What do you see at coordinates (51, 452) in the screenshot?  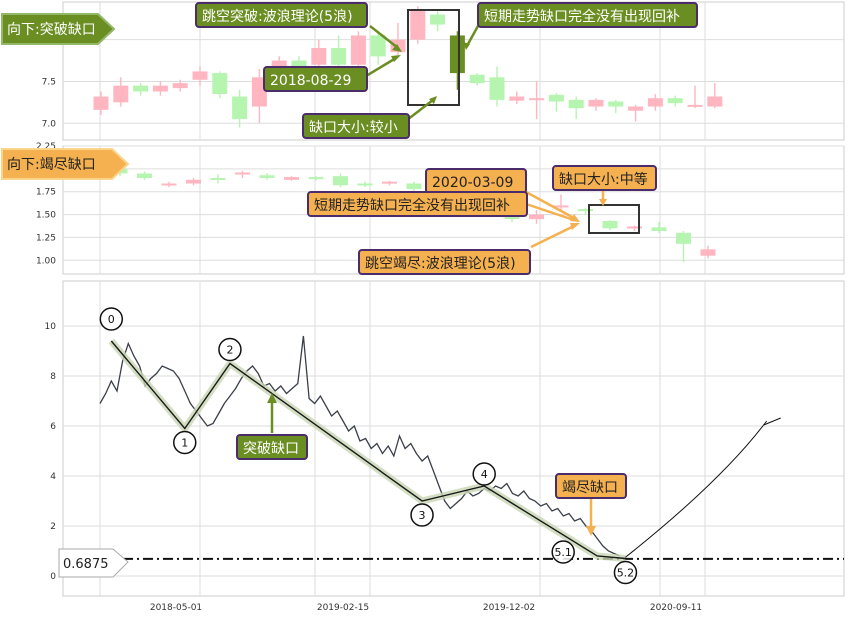 I see `bottom-y-ticks: 0 2 4 6 8 10` at bounding box center [51, 452].